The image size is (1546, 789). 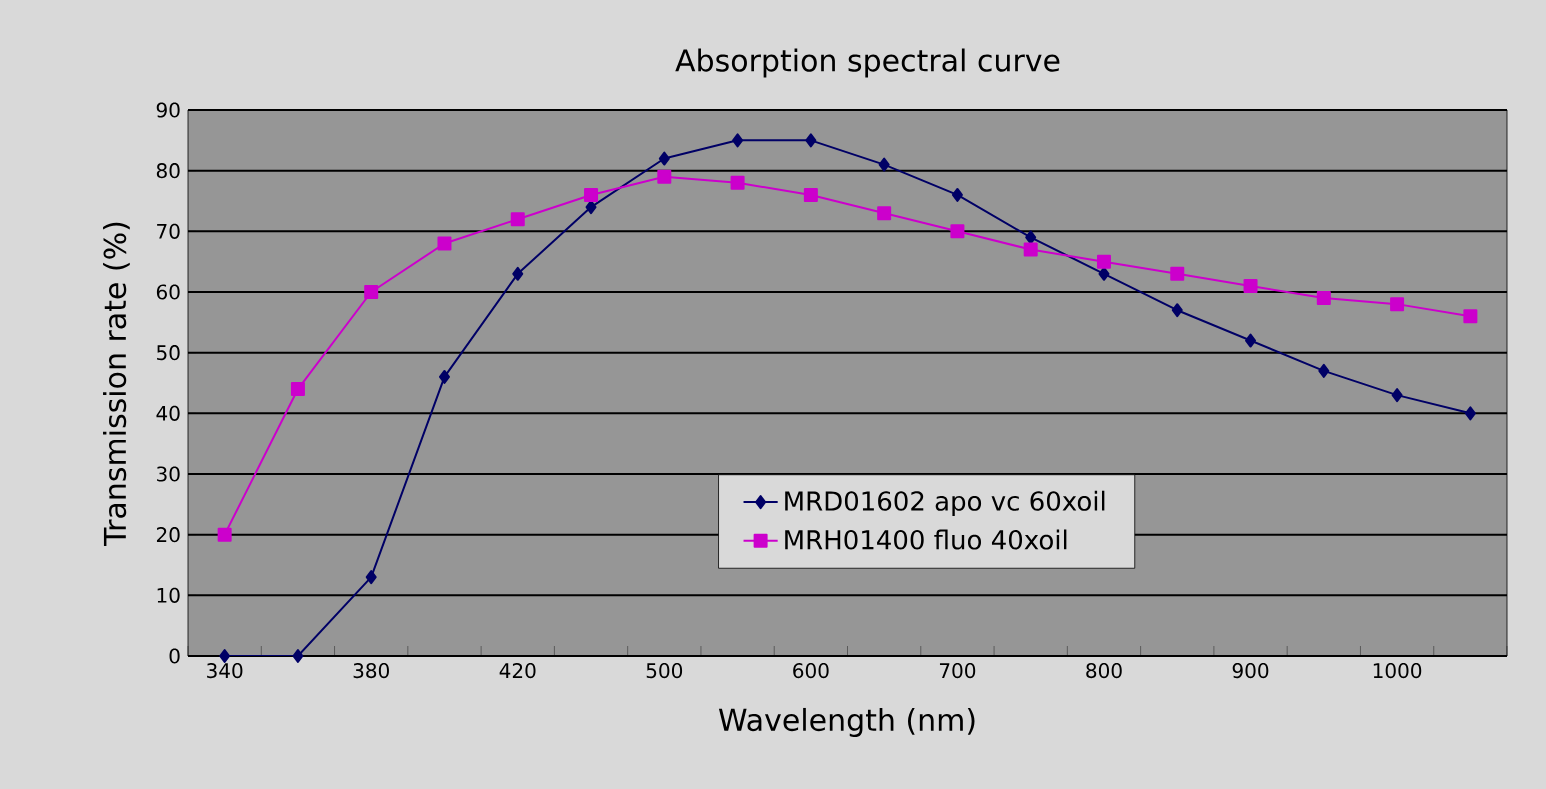 What do you see at coordinates (1104, 671) in the screenshot?
I see `x-tick-label: 800` at bounding box center [1104, 671].